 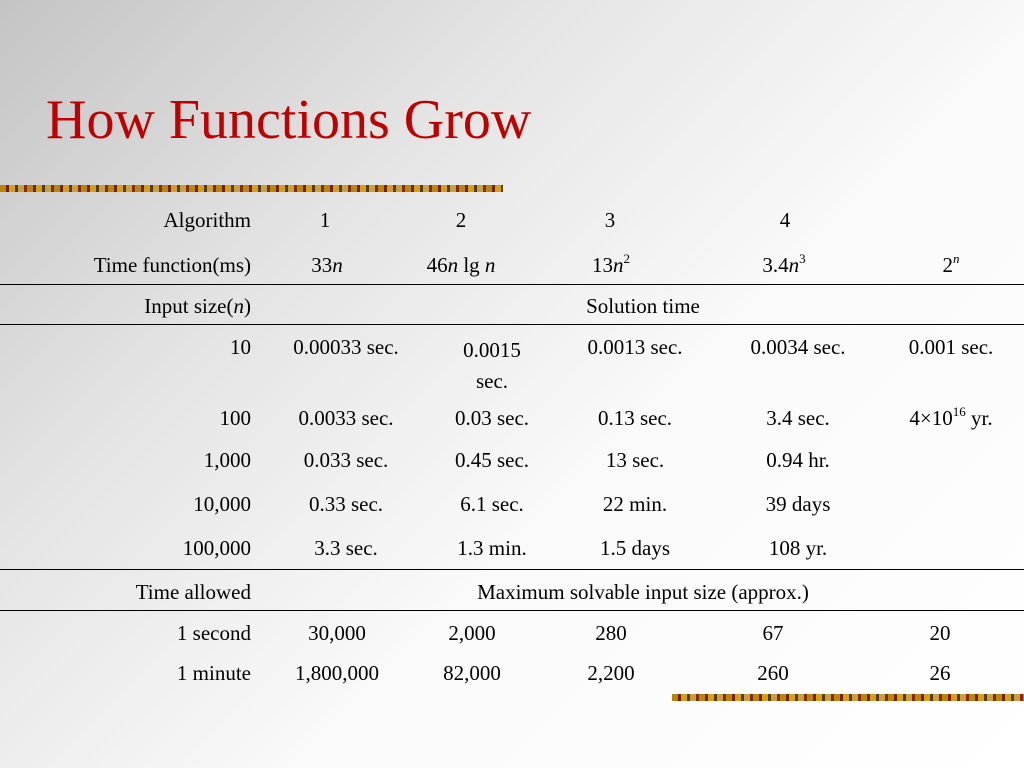 What do you see at coordinates (635, 548) in the screenshot?
I see `solution-time-cell: 1.5 days` at bounding box center [635, 548].